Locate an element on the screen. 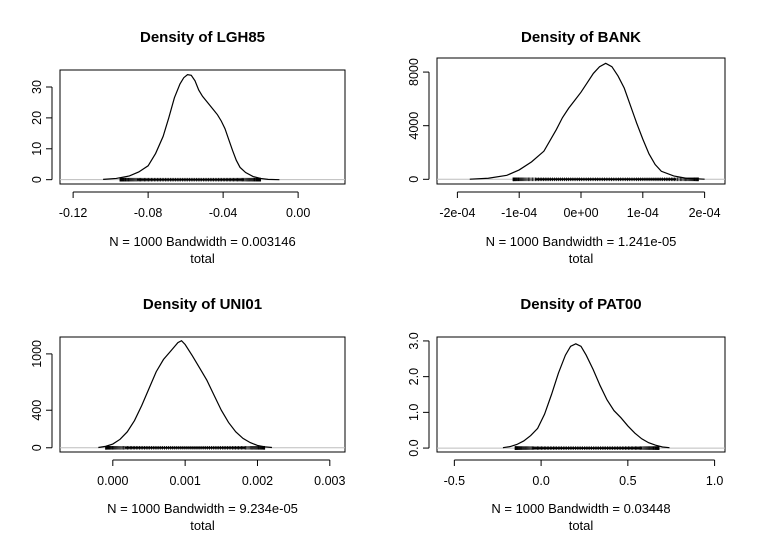  x-tick-label: 1.0 is located at coordinates (714, 481).